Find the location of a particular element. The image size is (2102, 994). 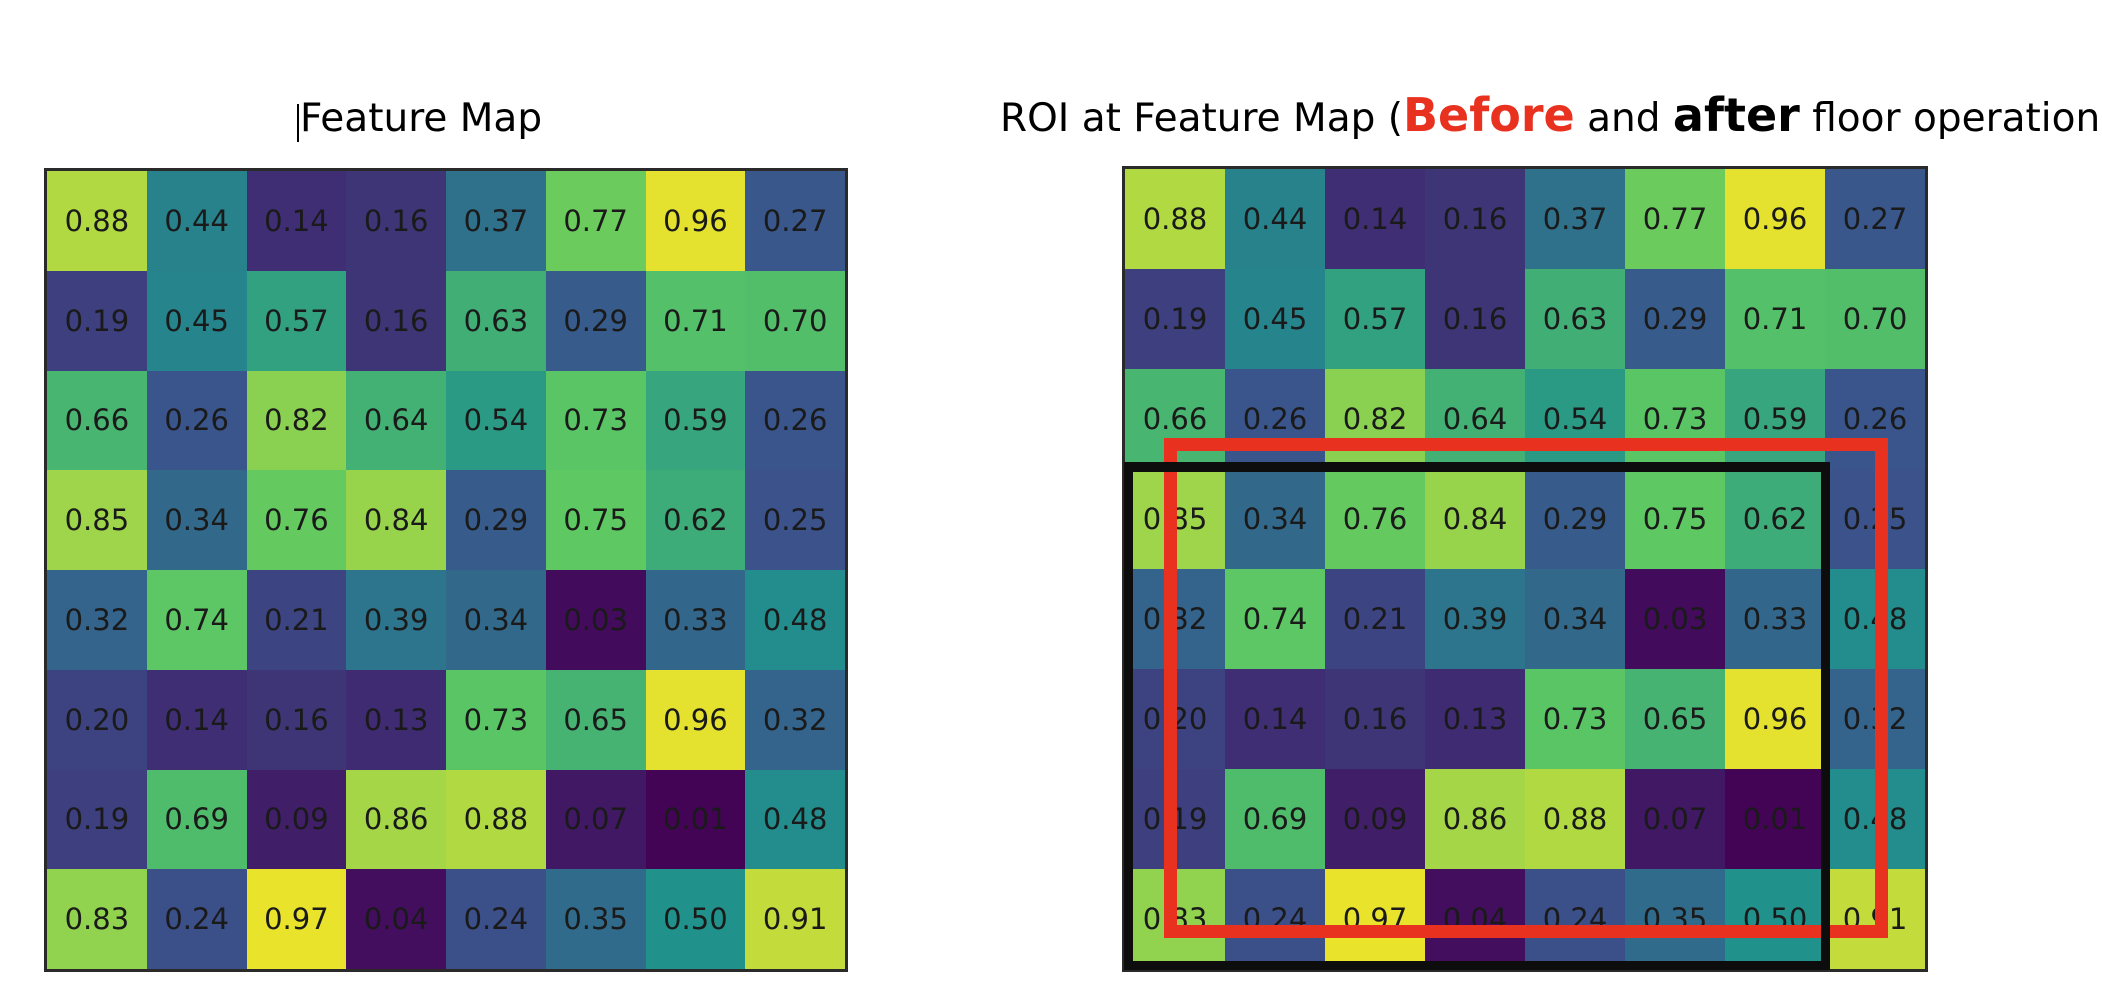

roi-title-before: Before is located at coordinates (1488, 115).